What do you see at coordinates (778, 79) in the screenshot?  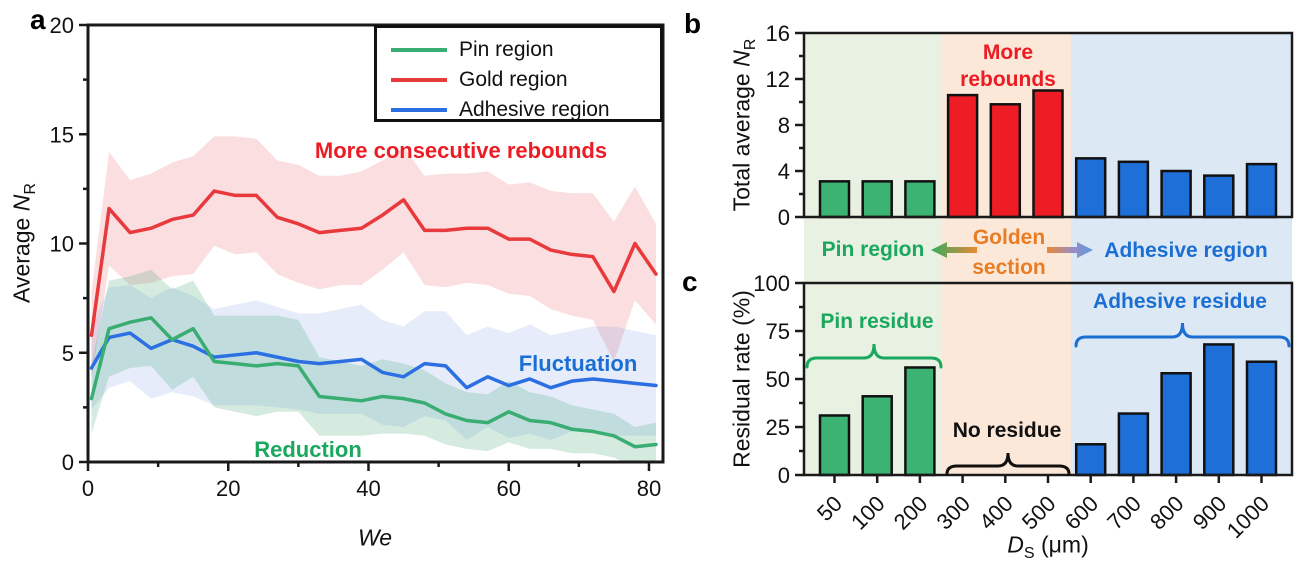 I see `panel-b-y-tick-label: 12` at bounding box center [778, 79].